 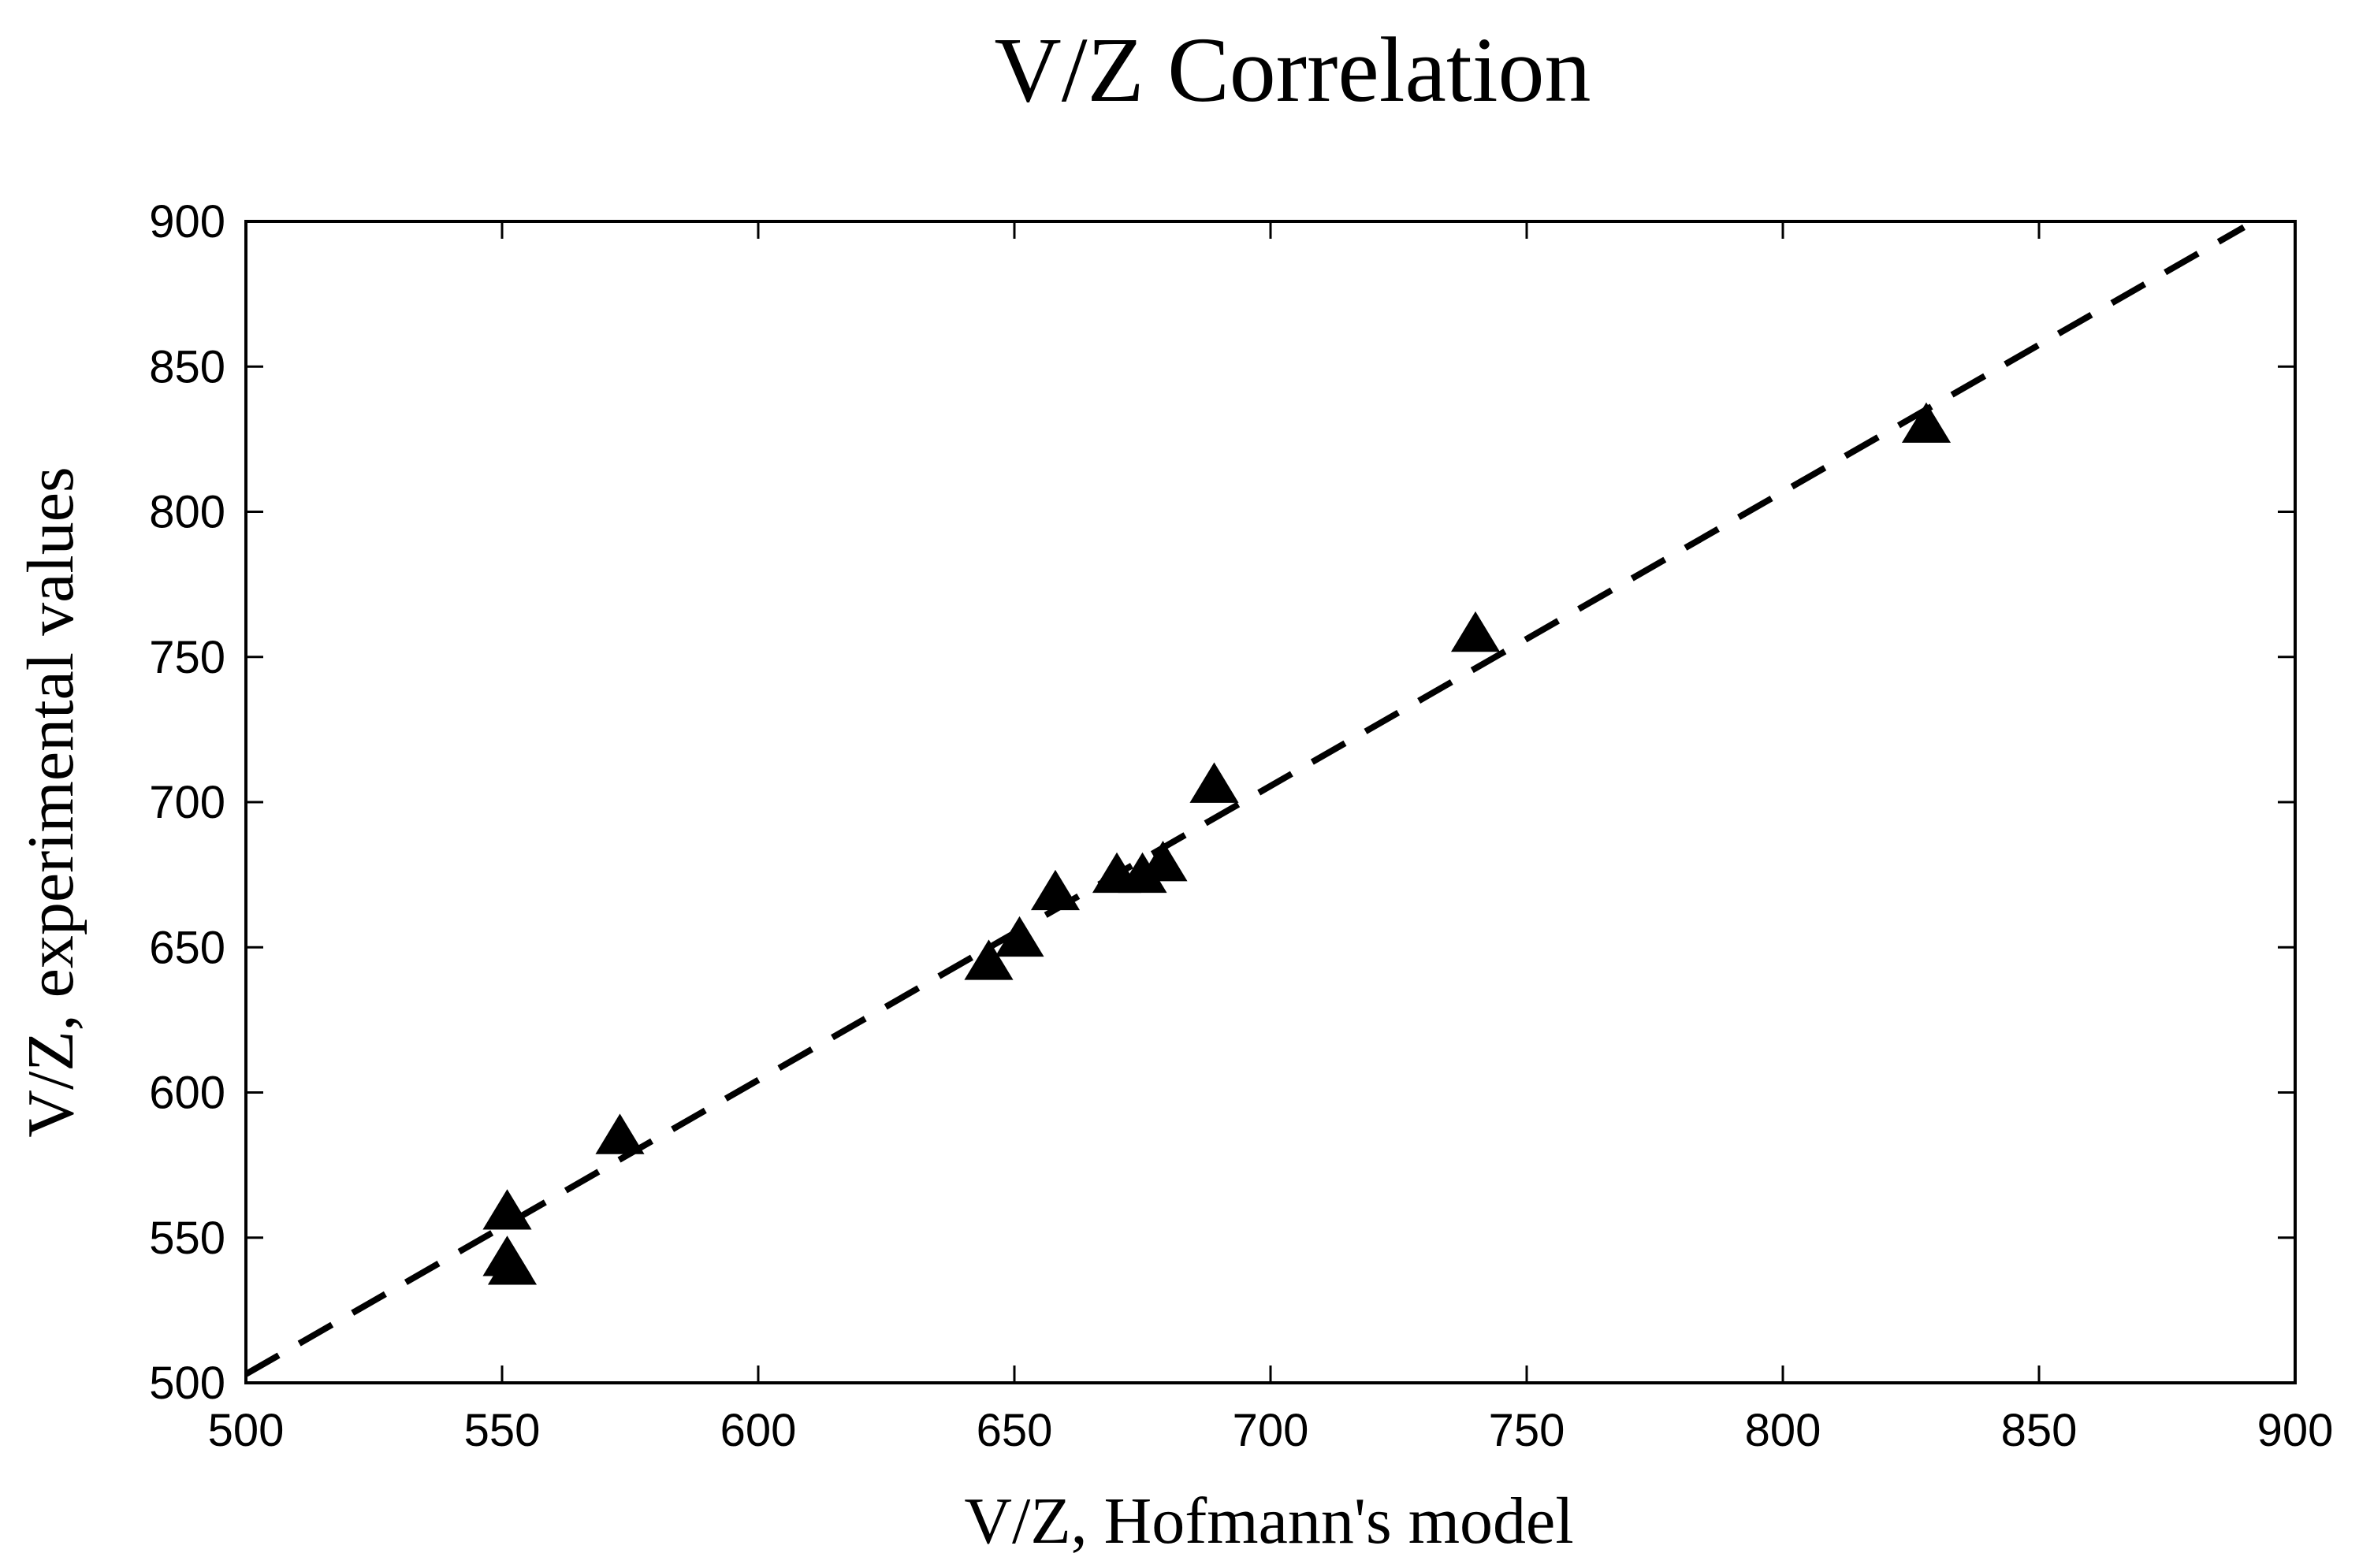 I want to click on y-tick-label: 900, so click(x=187, y=222).